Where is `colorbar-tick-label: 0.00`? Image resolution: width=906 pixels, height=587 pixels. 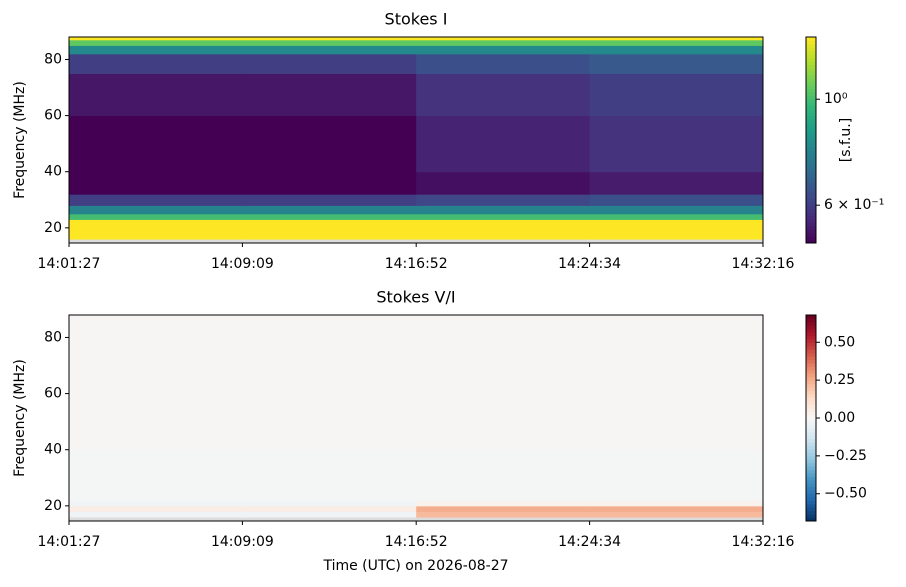
colorbar-tick-label: 0.00 is located at coordinates (839, 418).